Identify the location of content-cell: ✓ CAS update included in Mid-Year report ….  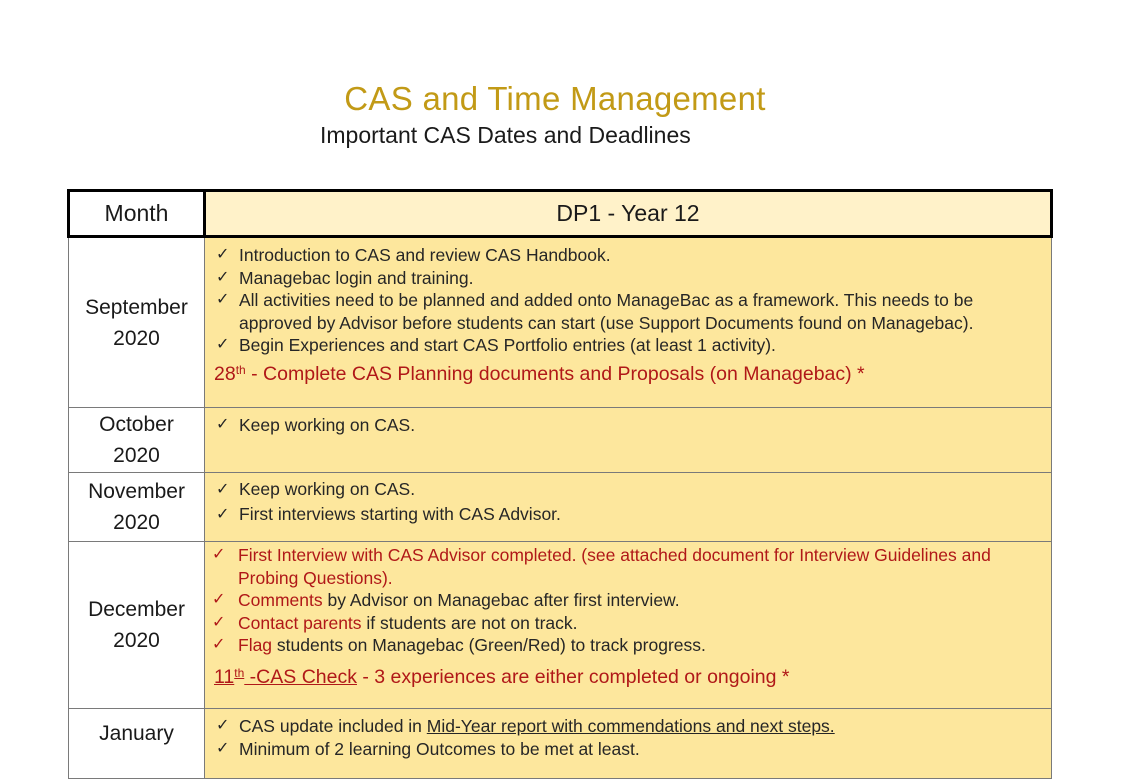
(628, 743).